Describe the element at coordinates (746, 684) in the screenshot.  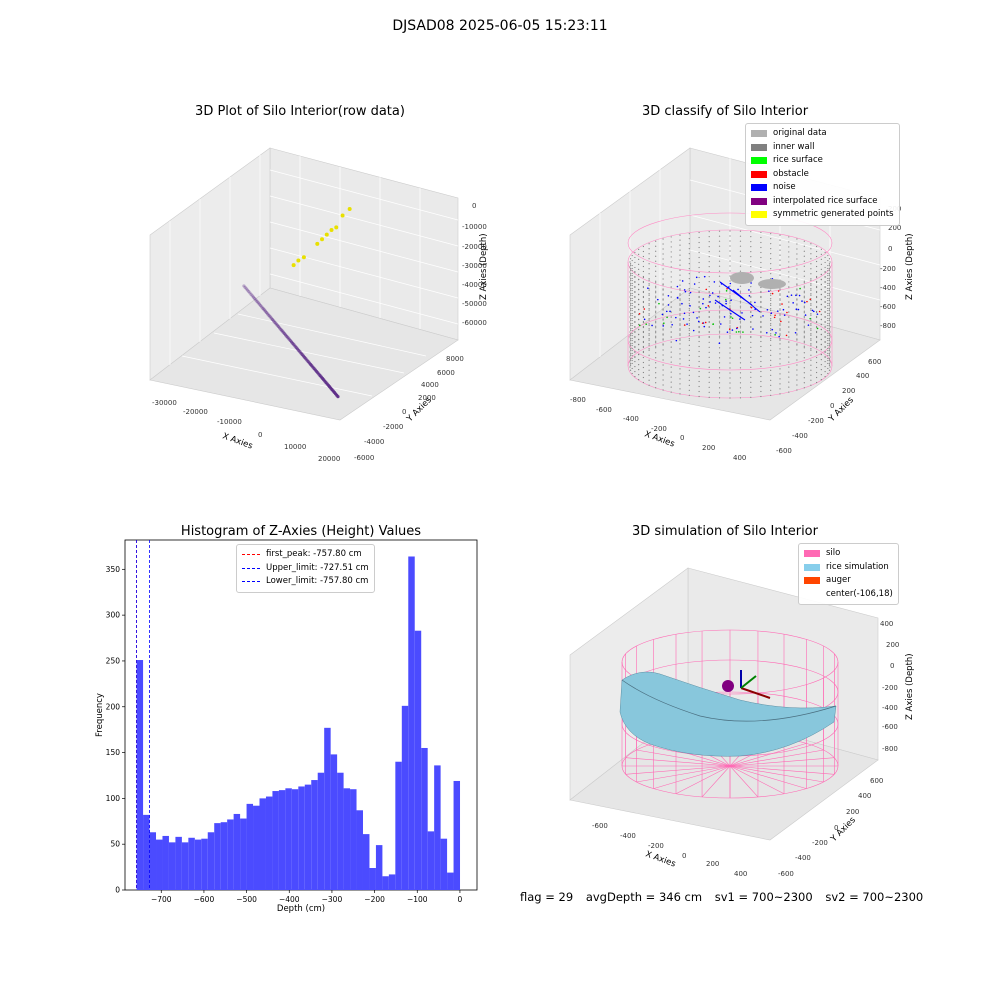
I see `panel4-auger-axes` at that location.